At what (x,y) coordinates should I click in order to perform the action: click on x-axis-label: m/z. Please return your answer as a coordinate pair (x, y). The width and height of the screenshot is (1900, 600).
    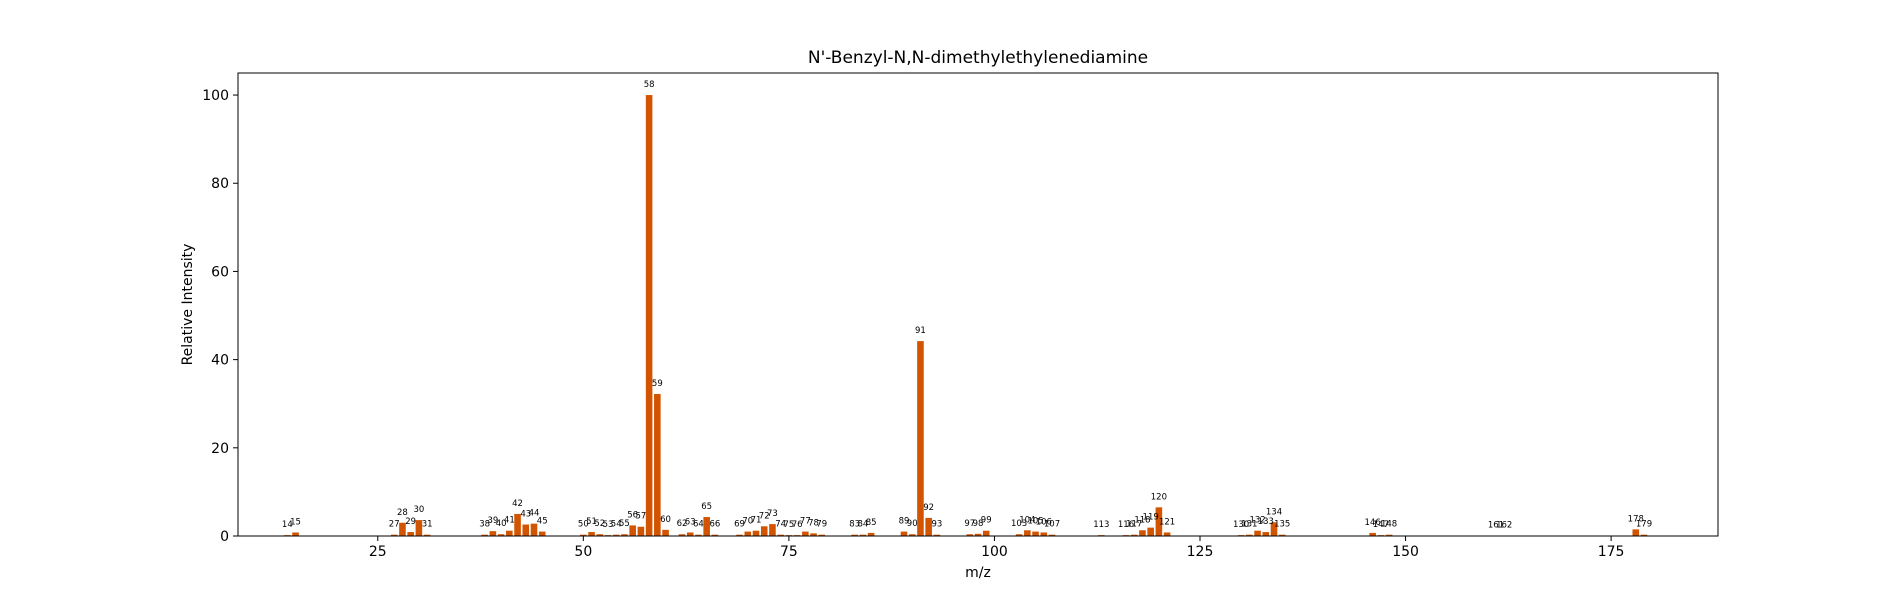
    Looking at the image, I should click on (978, 573).